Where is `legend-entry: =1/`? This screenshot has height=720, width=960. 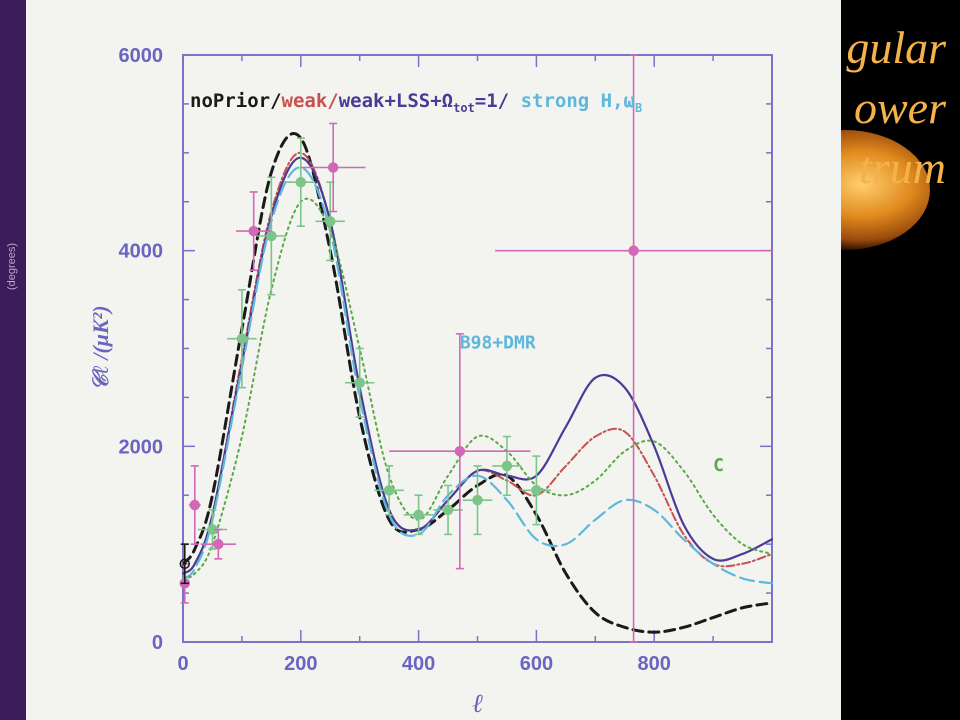
legend-entry: =1/ is located at coordinates (492, 101).